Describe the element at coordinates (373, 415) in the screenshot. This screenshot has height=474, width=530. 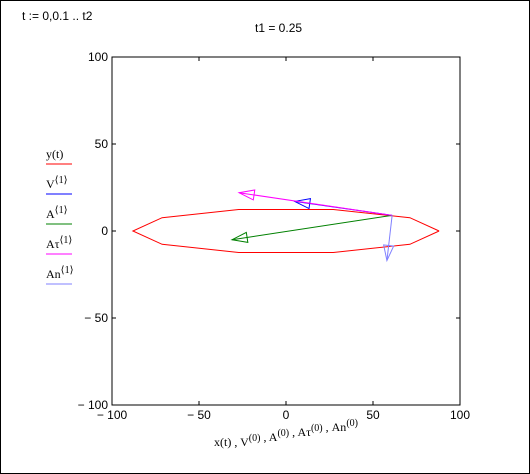
I see `x-tick-label: 50` at that location.